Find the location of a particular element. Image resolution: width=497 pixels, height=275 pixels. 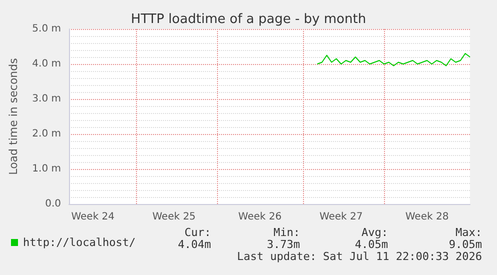

x-tick-label: Week 28 is located at coordinates (427, 217).